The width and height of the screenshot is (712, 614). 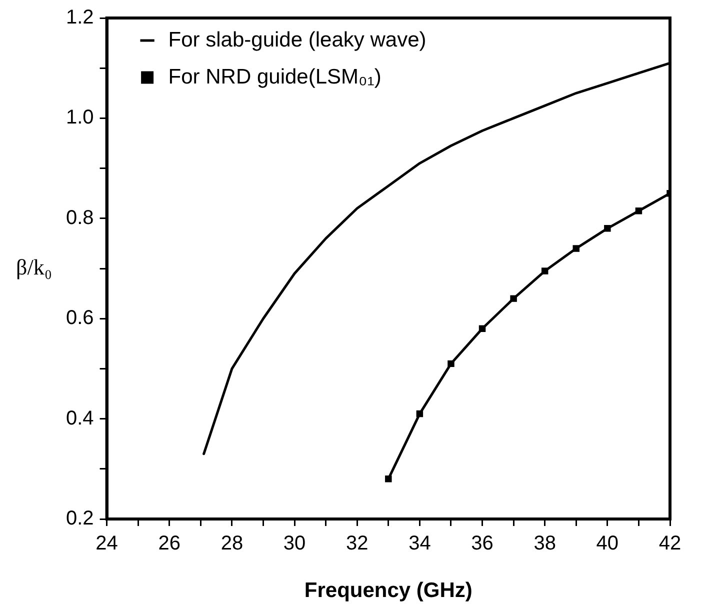 What do you see at coordinates (294, 543) in the screenshot?
I see `x-tick-label: 30` at bounding box center [294, 543].